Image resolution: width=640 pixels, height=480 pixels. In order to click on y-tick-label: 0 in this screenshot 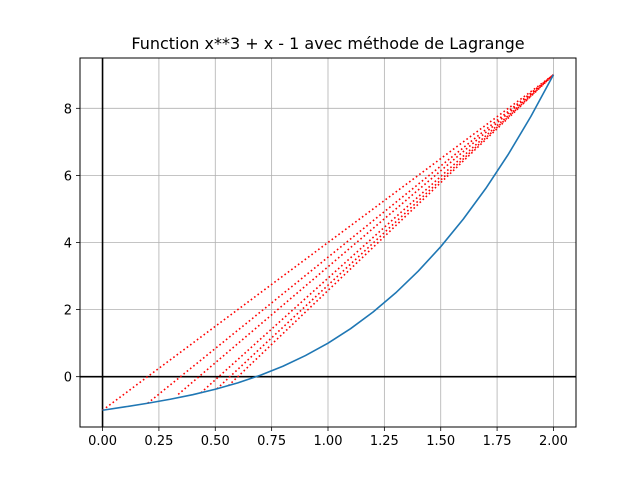, I will do `click(68, 378)`.